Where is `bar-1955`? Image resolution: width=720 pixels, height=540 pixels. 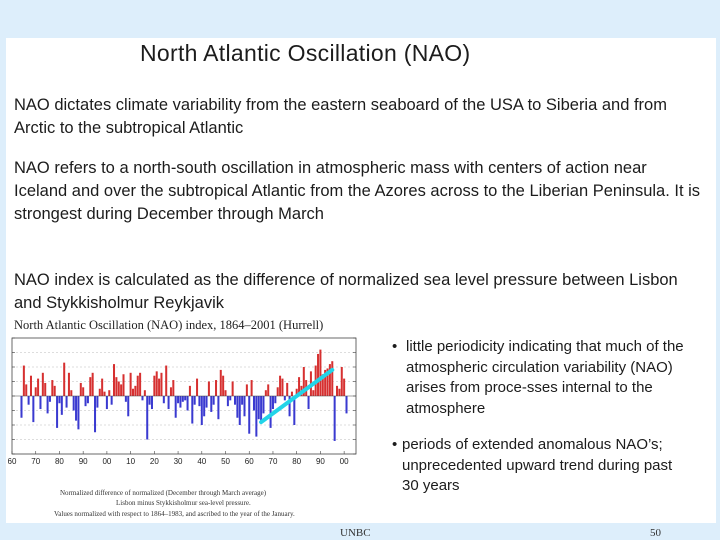
bar-1955 is located at coordinates (237, 407).